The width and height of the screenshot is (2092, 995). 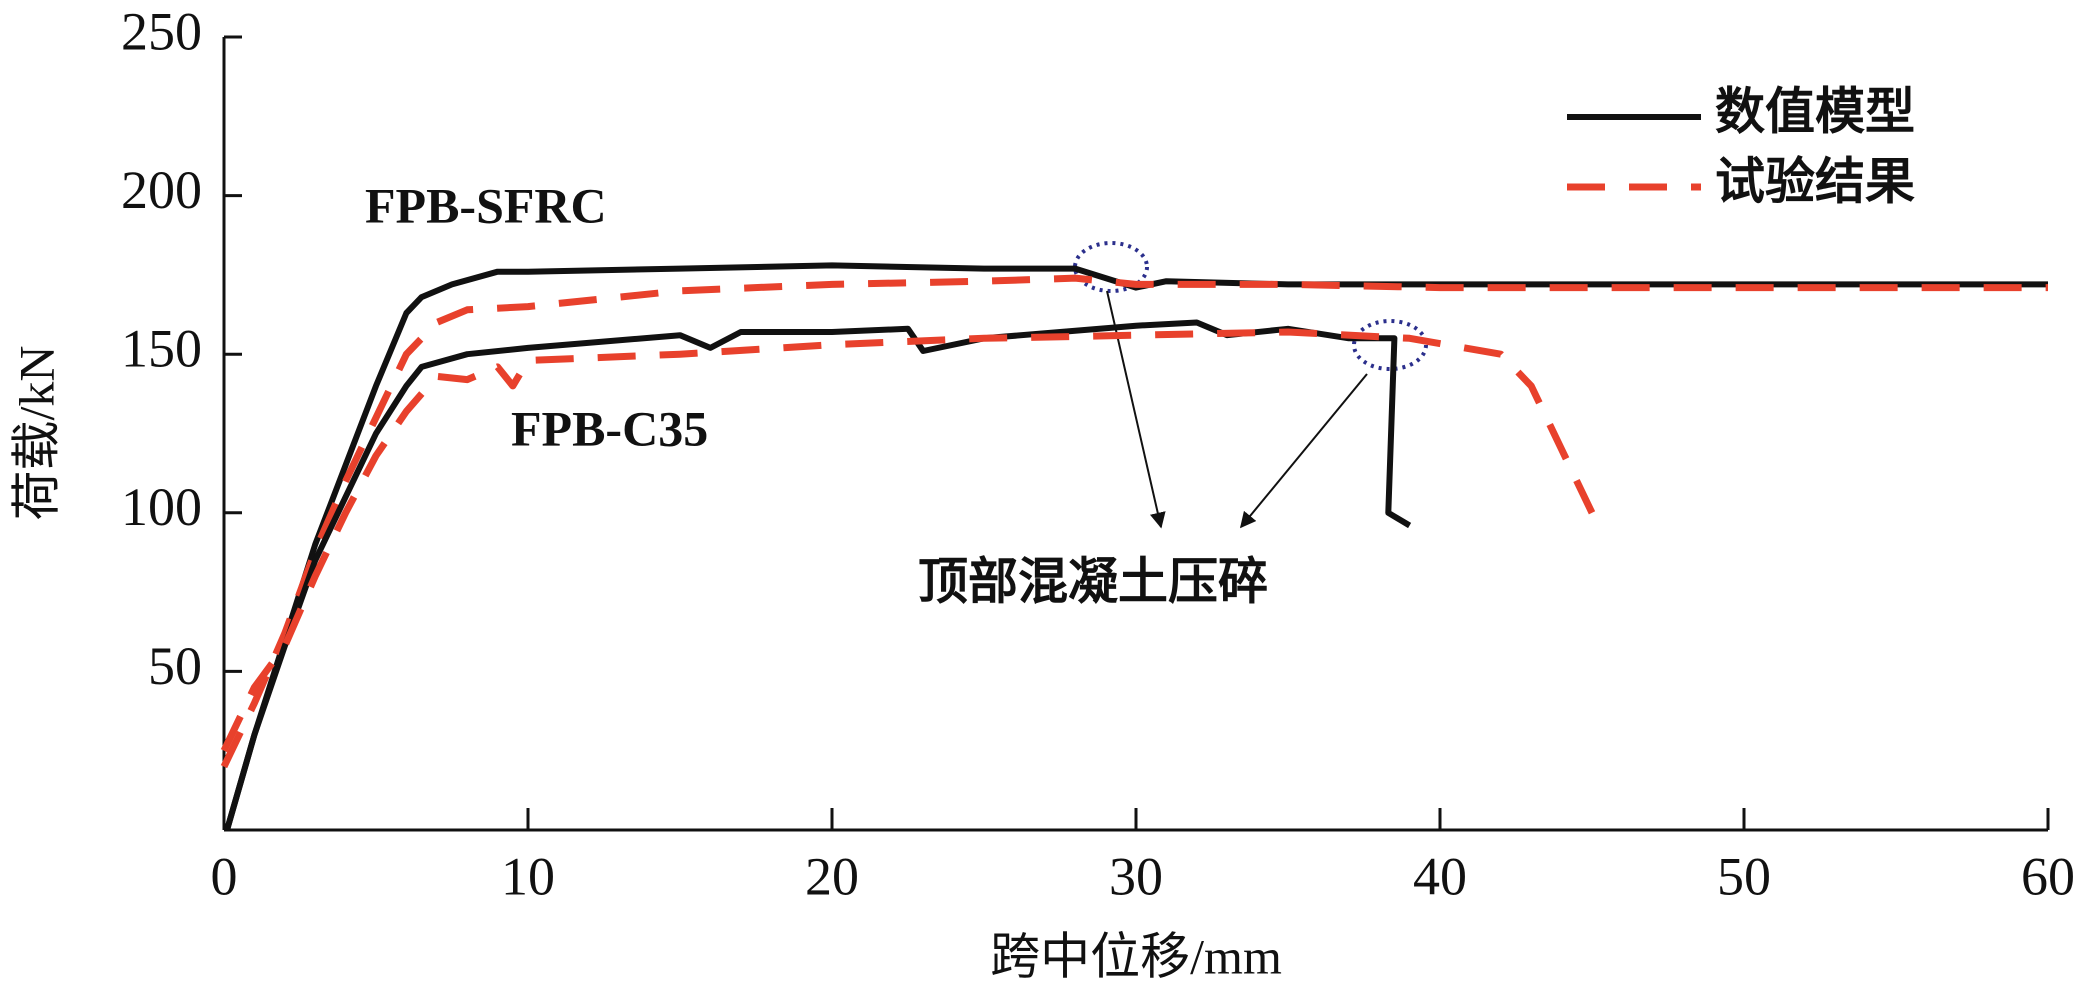 I want to click on legend-label: 数值模型, so click(x=1815, y=111).